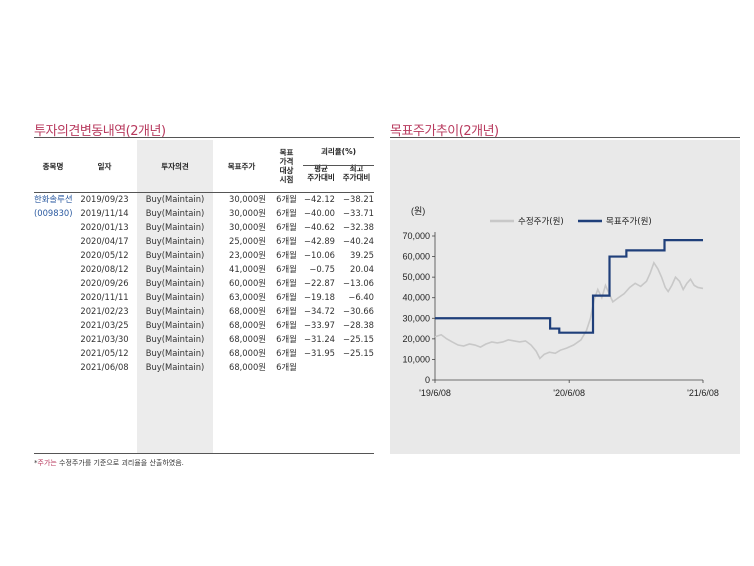 This screenshot has width=754, height=566. Describe the element at coordinates (286, 170) in the screenshot. I see `header-period-line: 대상` at that location.